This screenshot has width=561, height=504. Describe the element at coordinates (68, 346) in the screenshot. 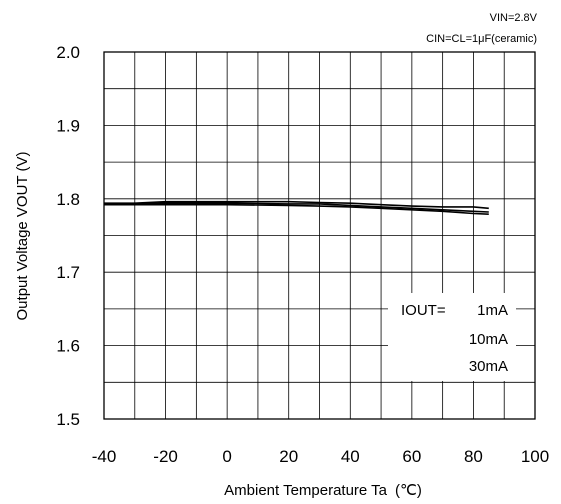

I see `y-tick-label: 1.6` at that location.